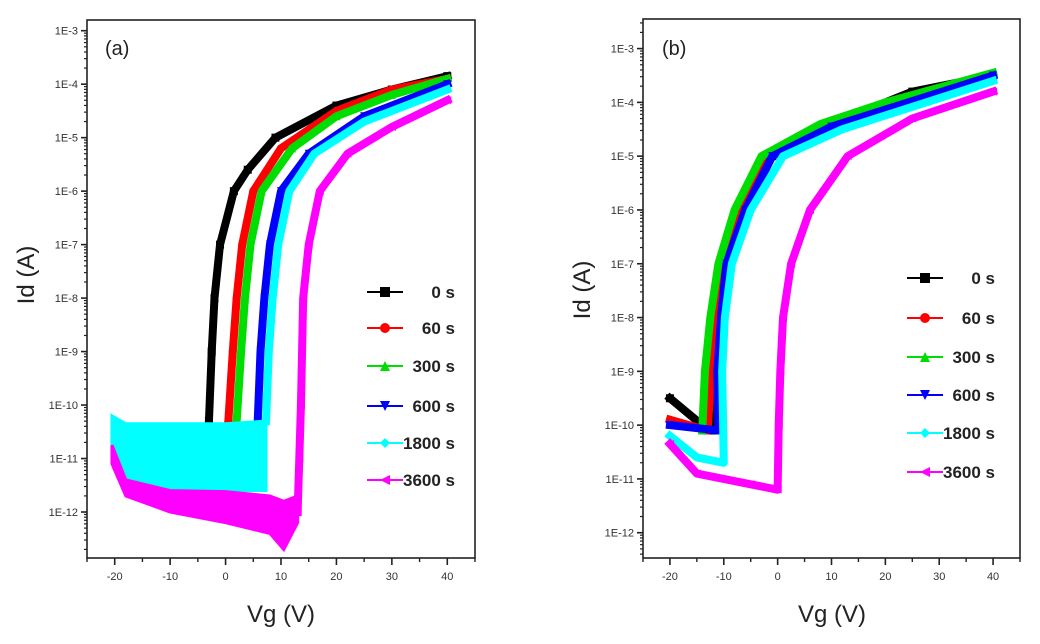  Describe the element at coordinates (619, 534) in the screenshot. I see `y-tick-label: 1E-12` at that location.